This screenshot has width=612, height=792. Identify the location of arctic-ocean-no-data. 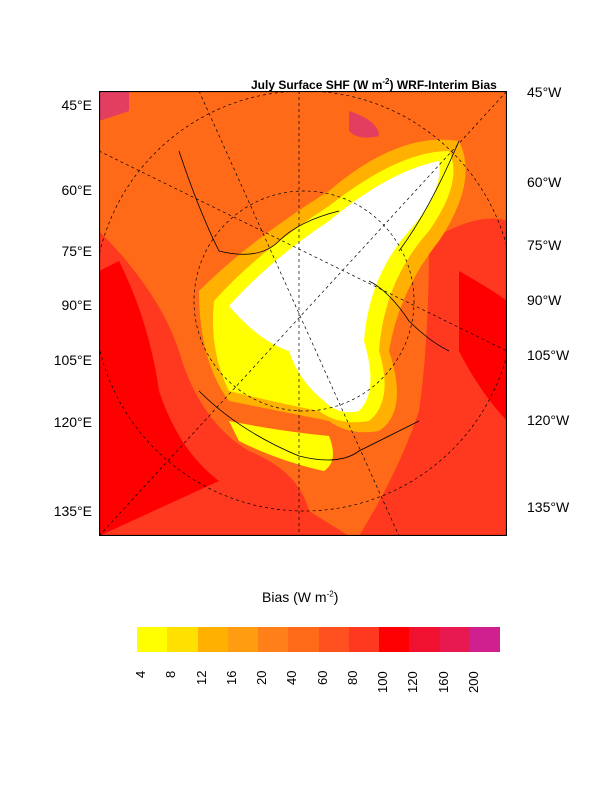
(334, 287).